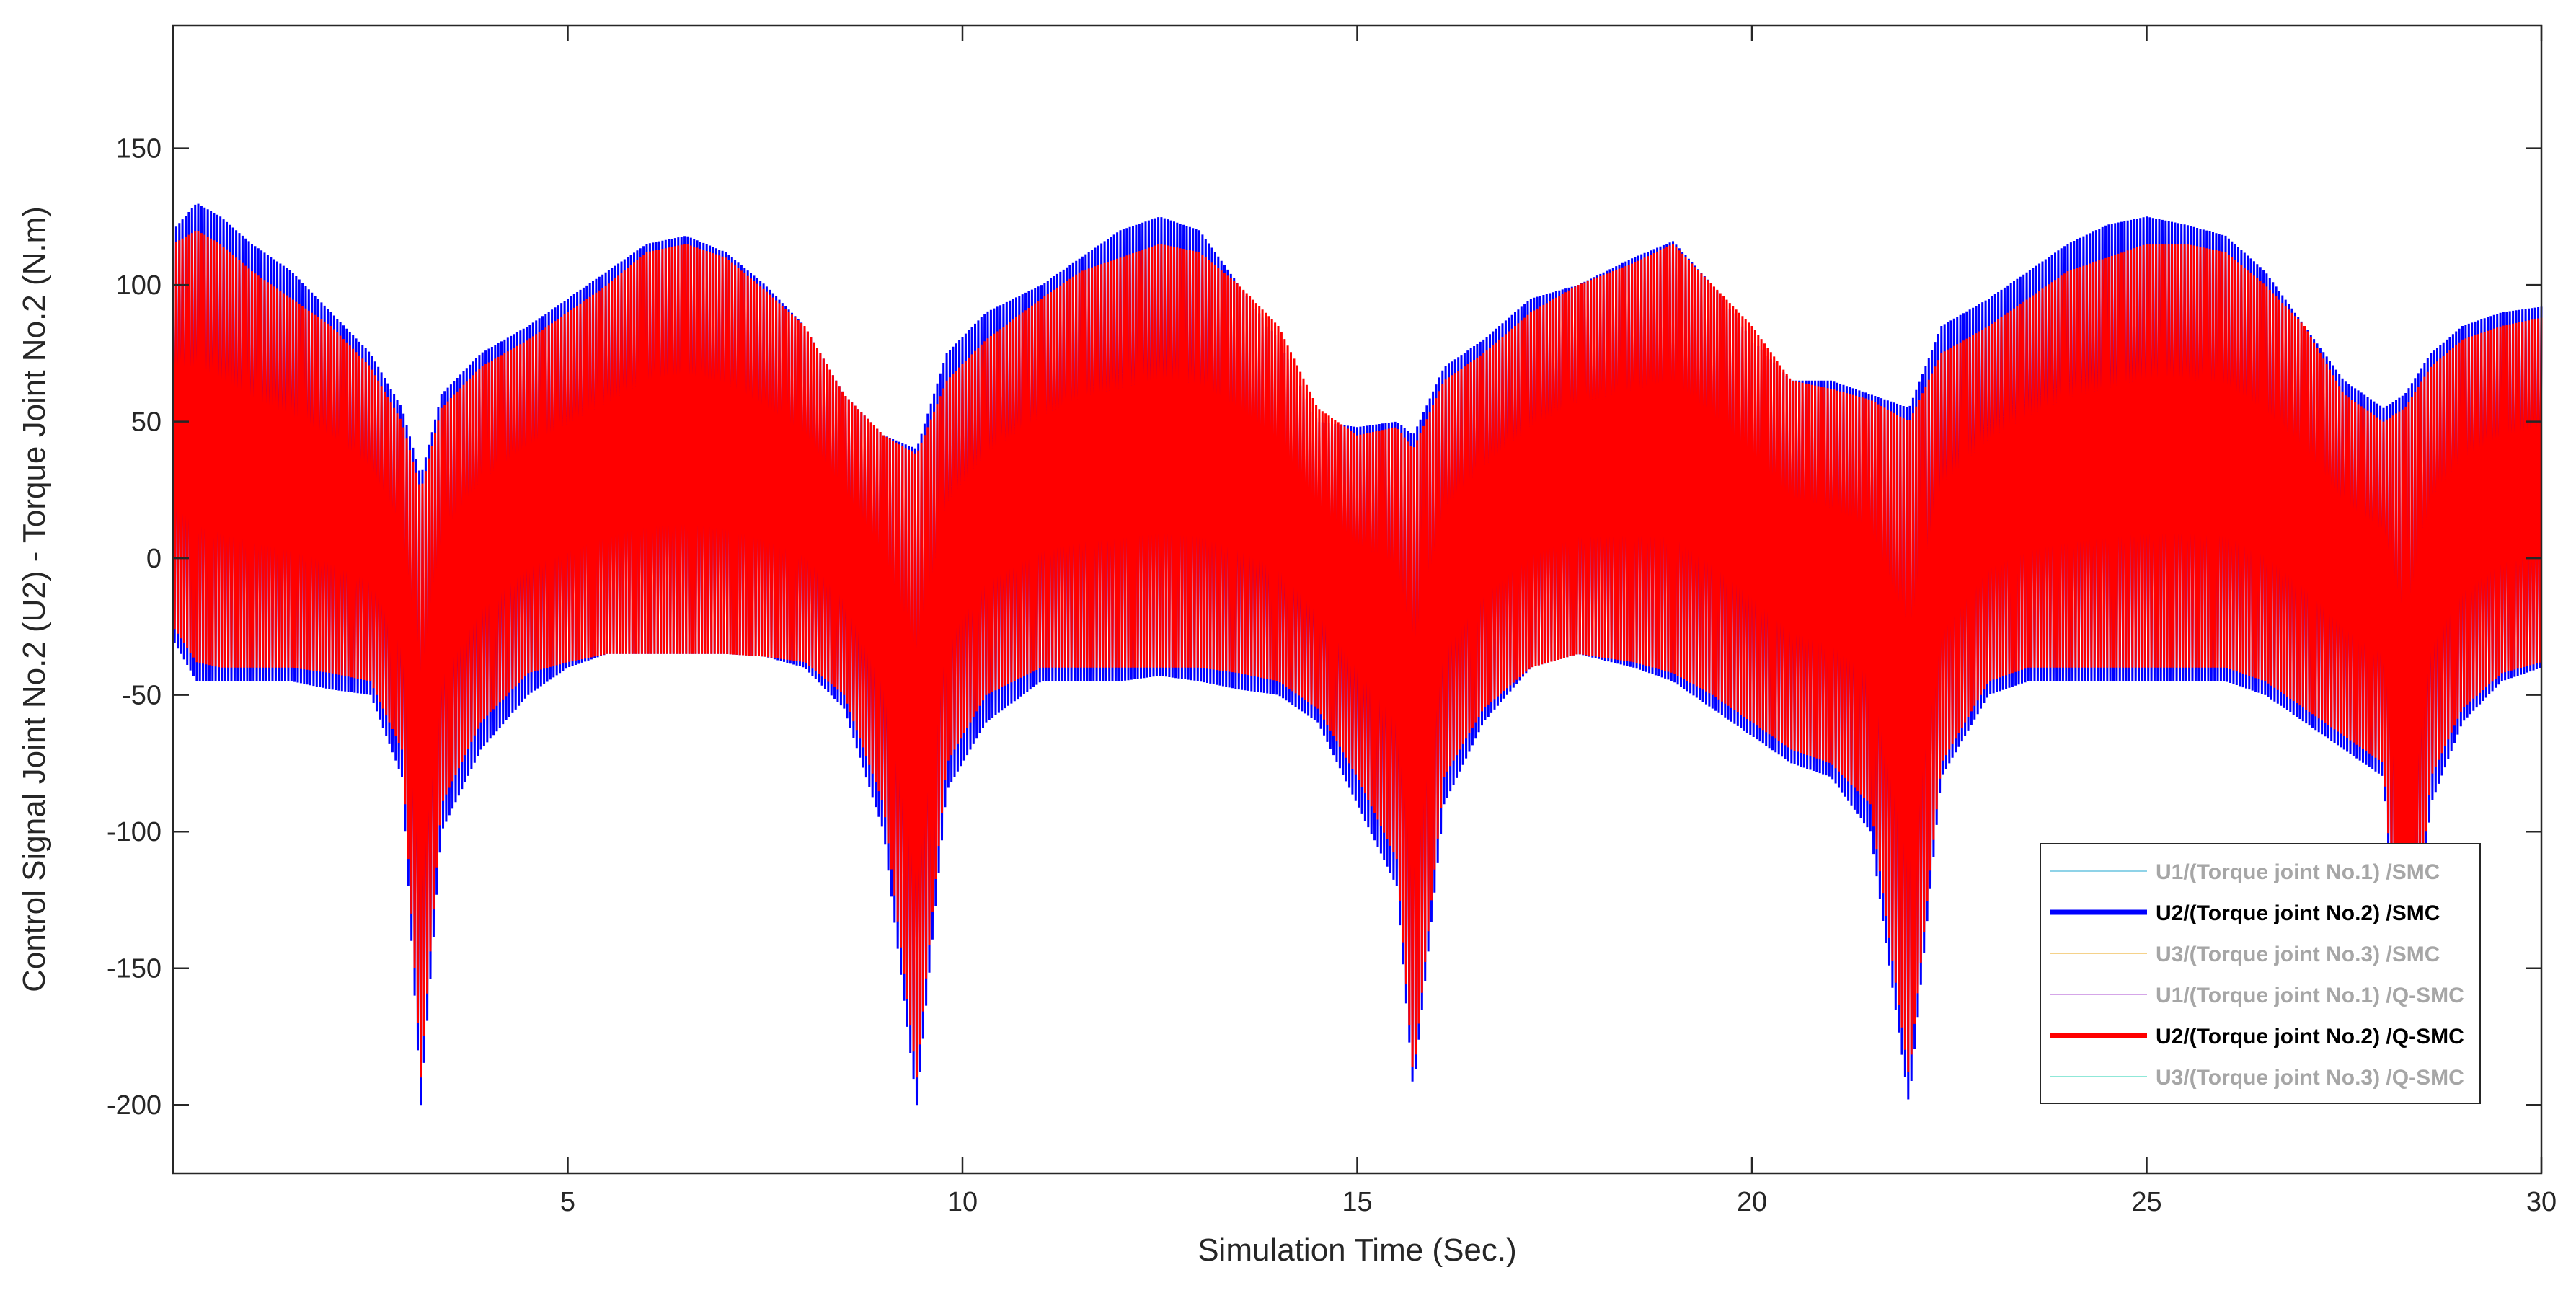  What do you see at coordinates (2541, 1202) in the screenshot?
I see `x-tick-label-5: 30` at bounding box center [2541, 1202].